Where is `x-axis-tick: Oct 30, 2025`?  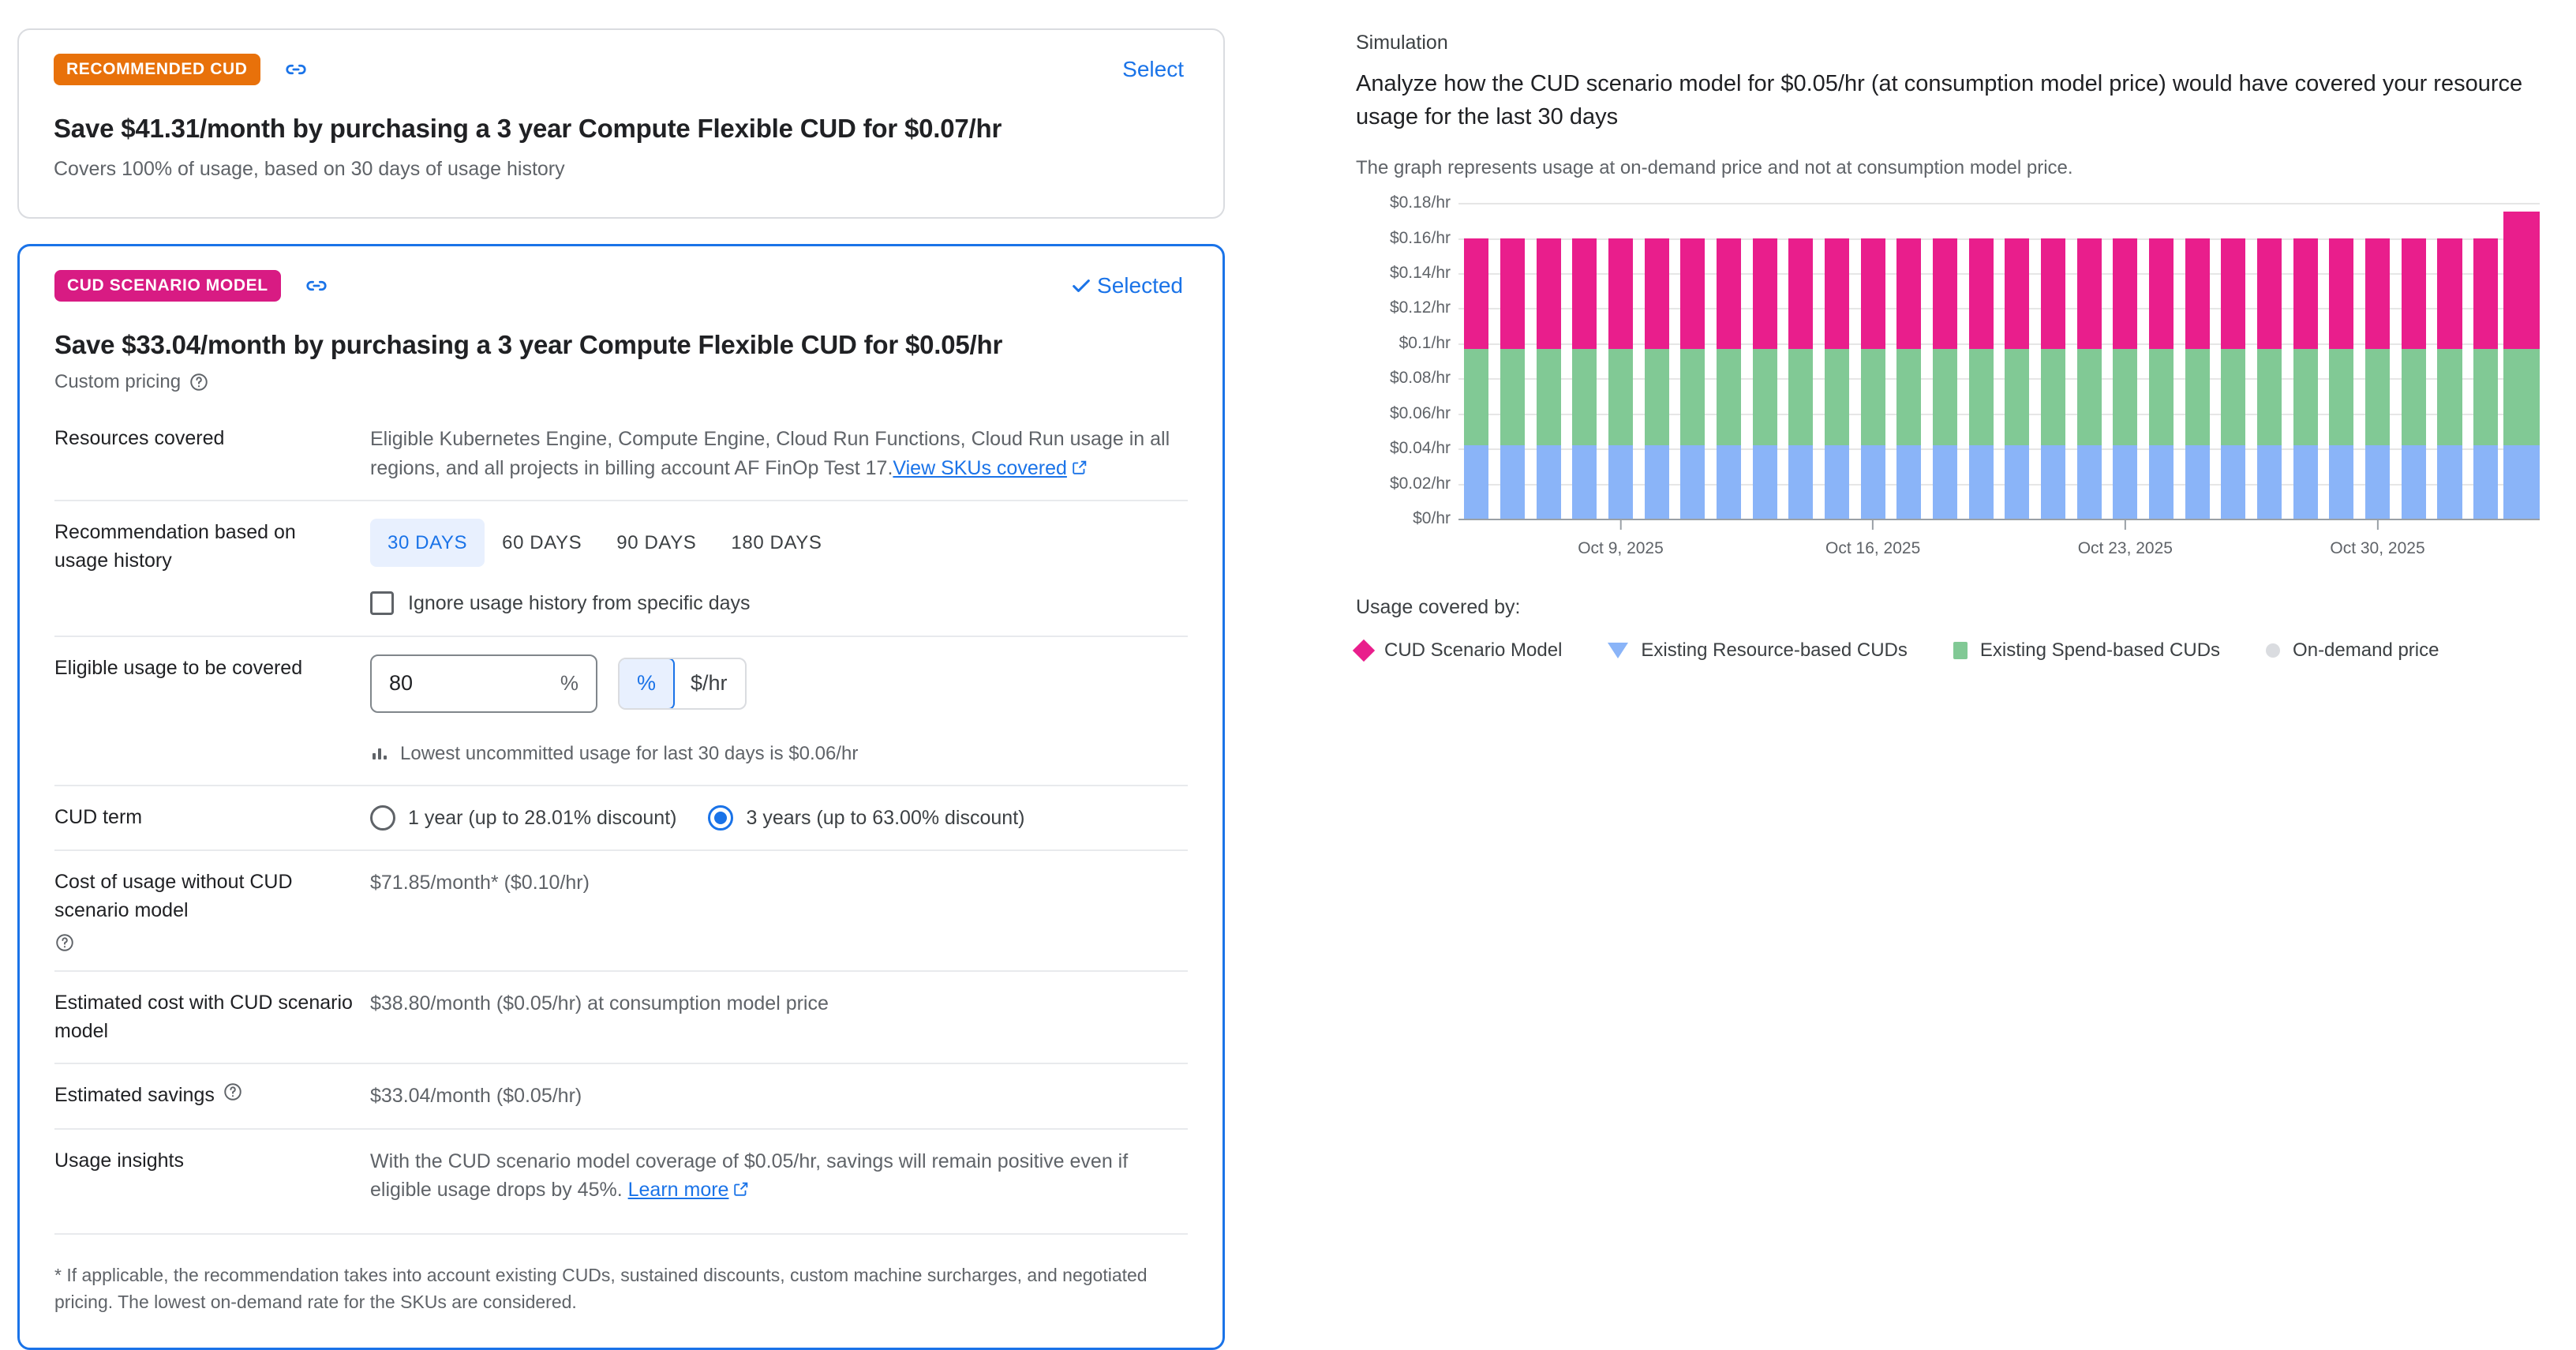
x-axis-tick: Oct 30, 2025 is located at coordinates (2377, 538).